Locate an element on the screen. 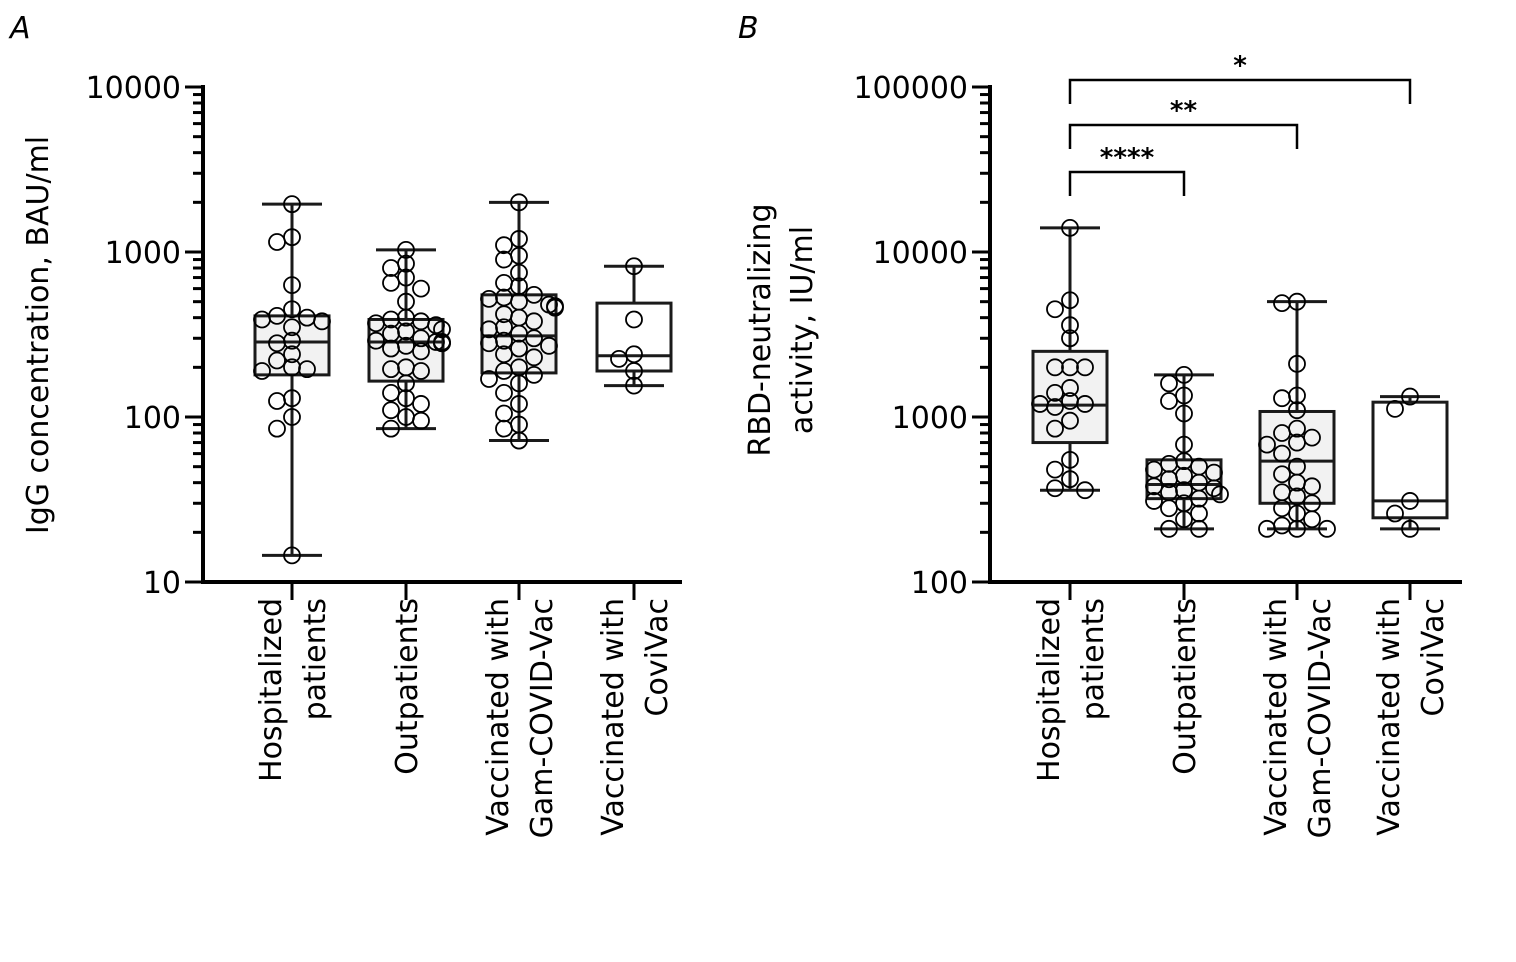  significance-label: * is located at coordinates (1240, 66).